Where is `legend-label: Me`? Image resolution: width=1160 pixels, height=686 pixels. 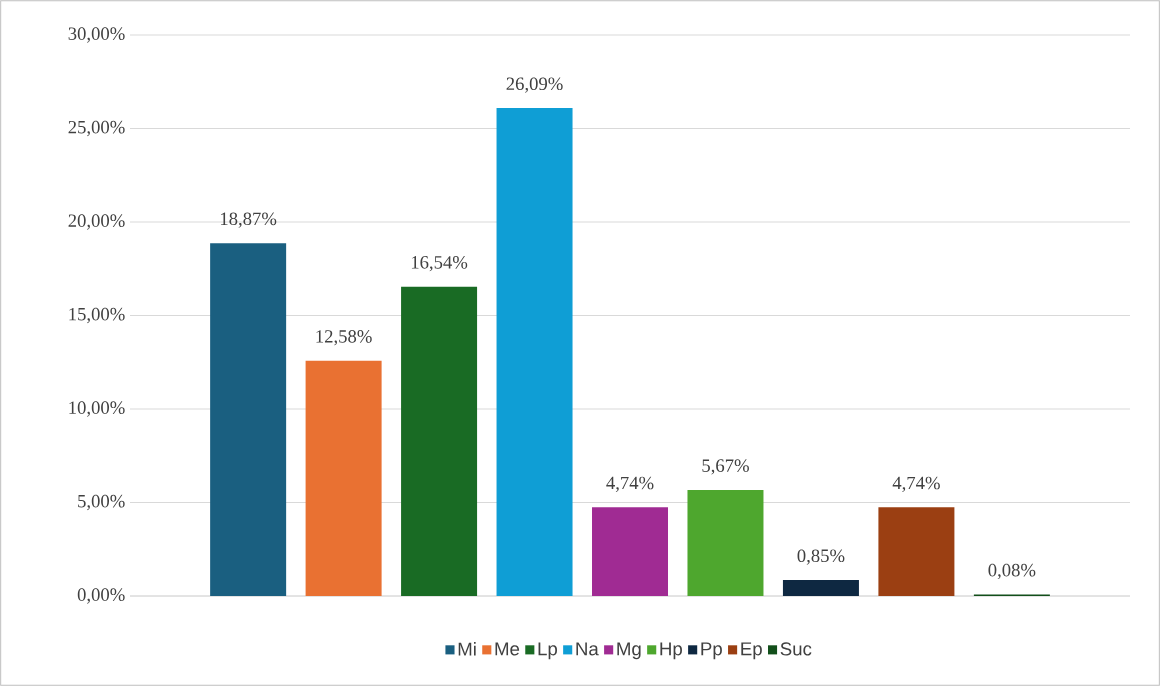 legend-label: Me is located at coordinates (507, 649).